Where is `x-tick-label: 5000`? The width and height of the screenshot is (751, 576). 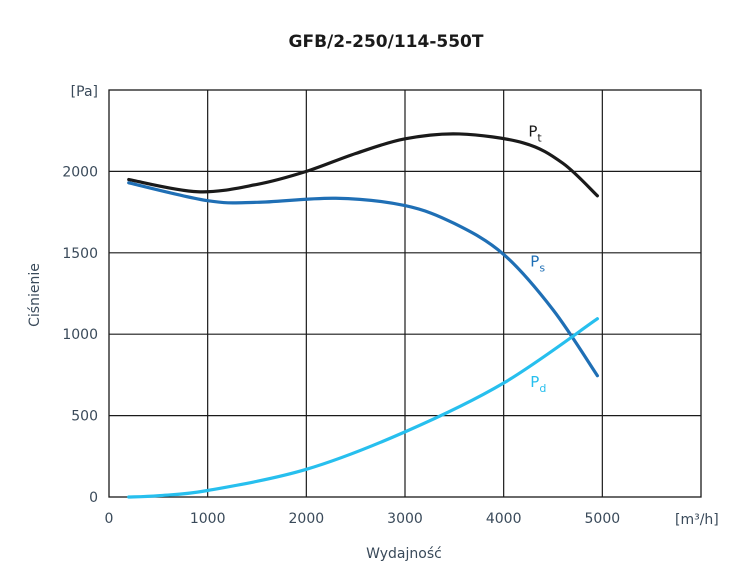 x-tick-label: 5000 is located at coordinates (603, 519).